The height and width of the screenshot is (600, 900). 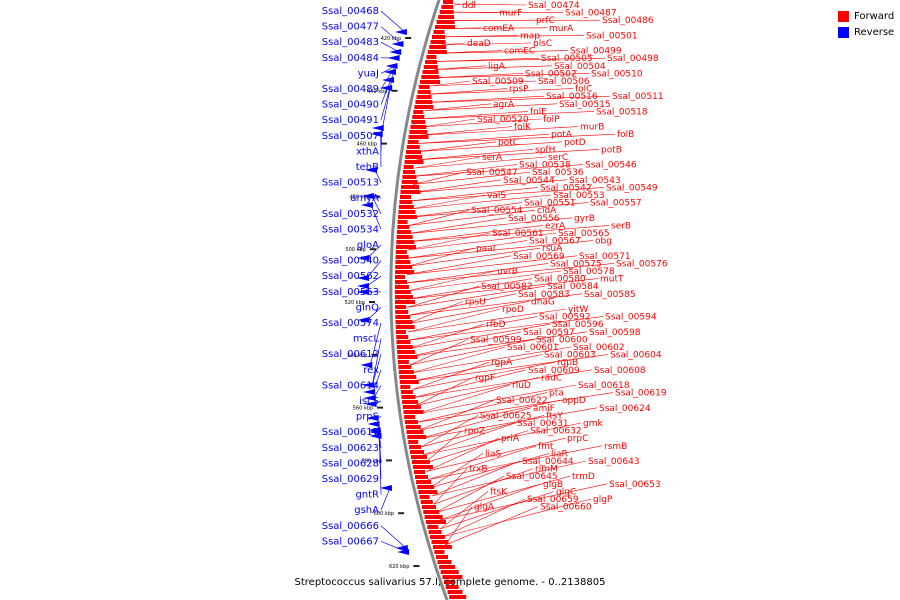 I want to click on reverse-gene-label: Ssal_00532, so click(x=350, y=214).